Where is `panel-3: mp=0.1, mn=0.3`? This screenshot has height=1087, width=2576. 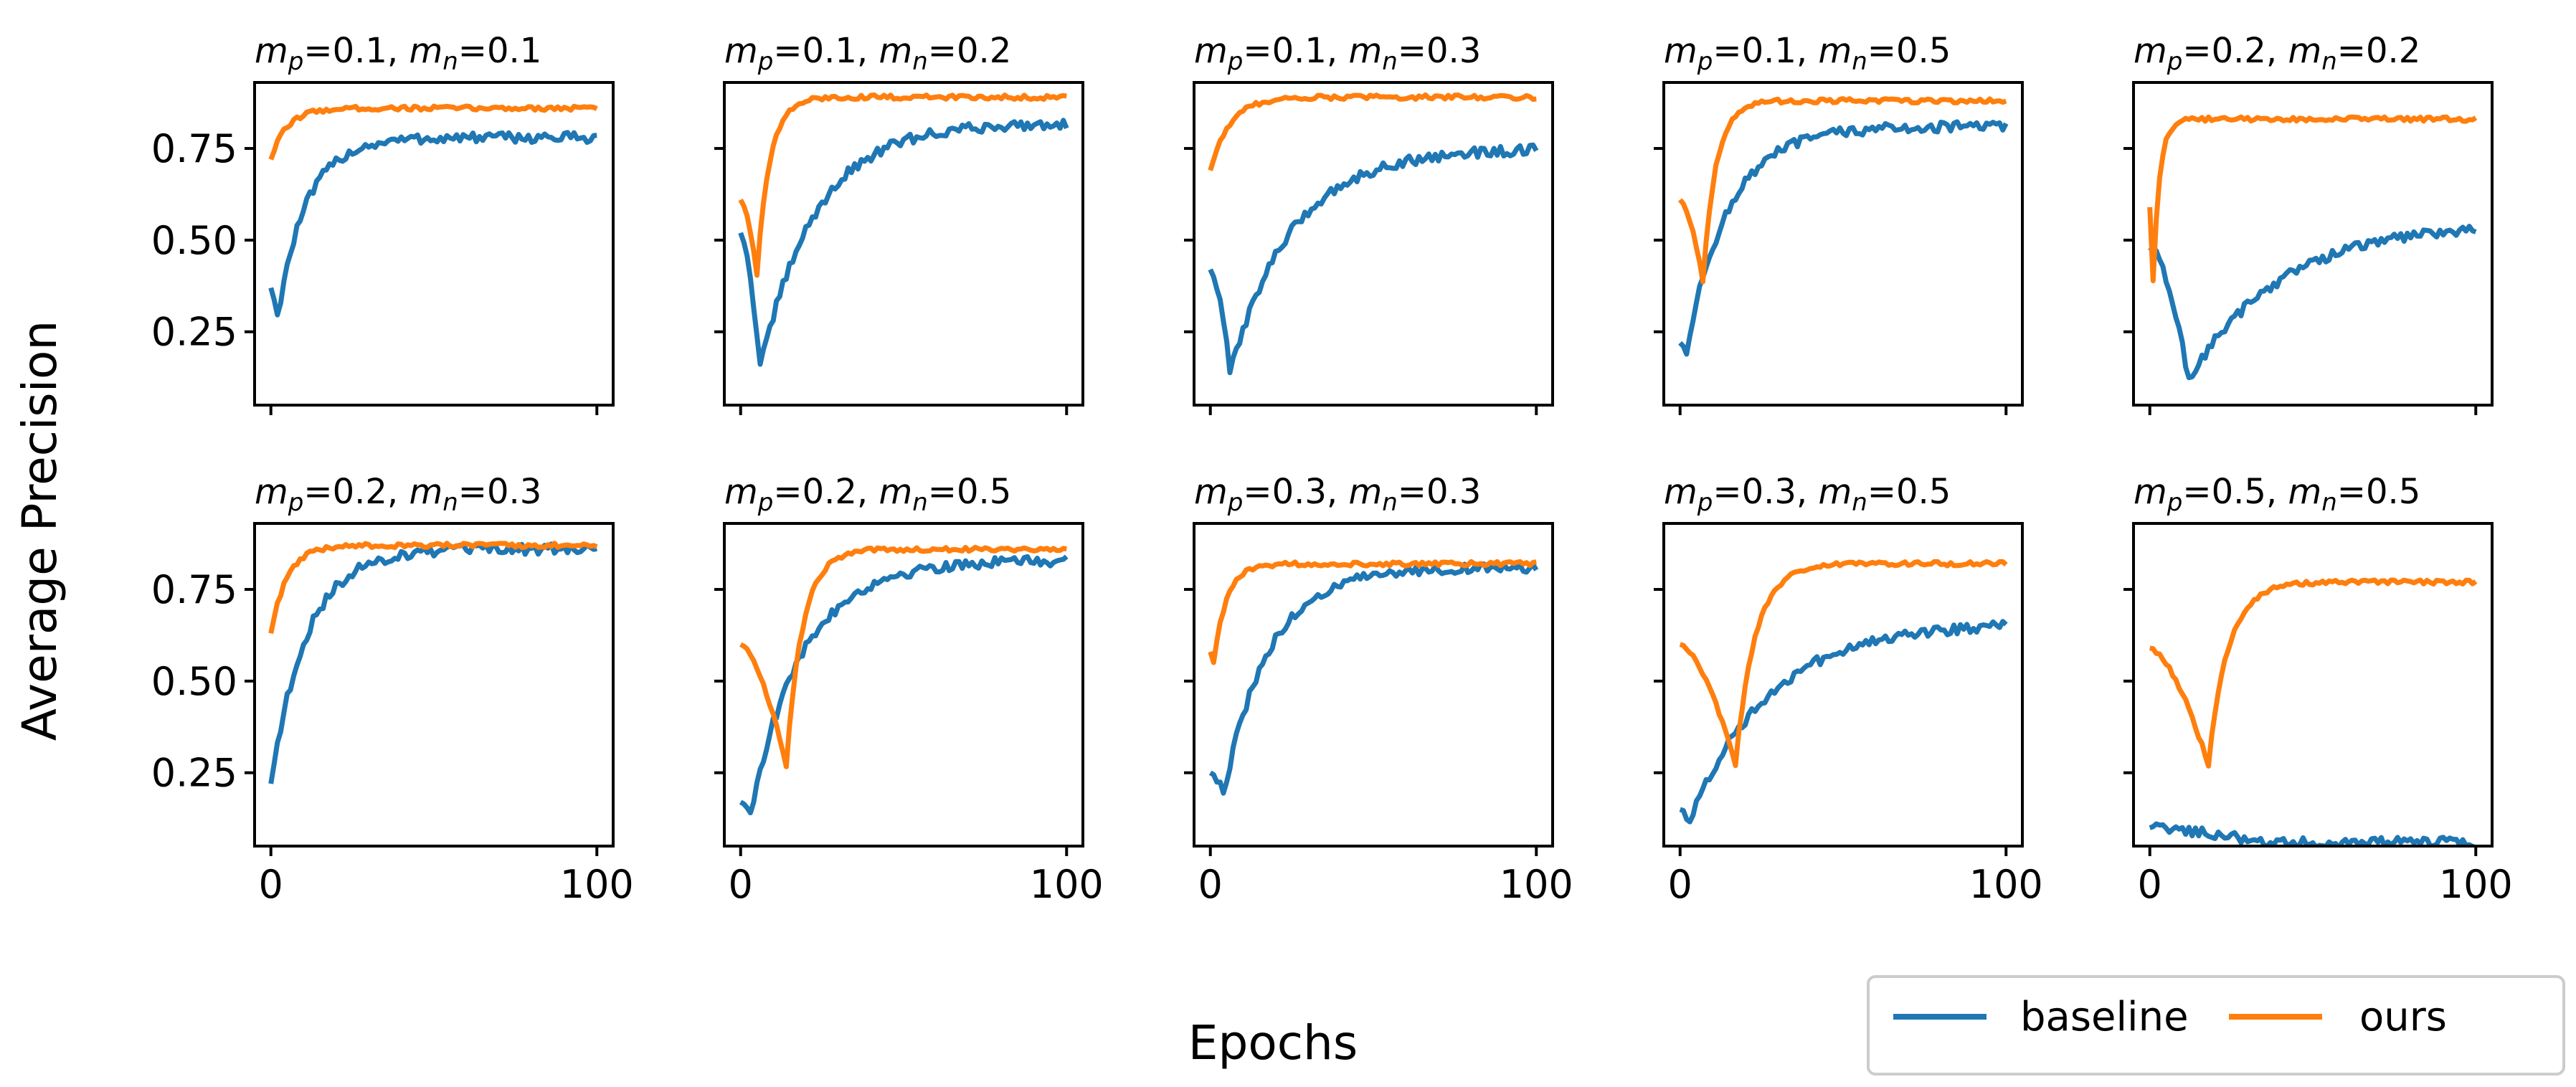 panel-3: mp=0.1, mn=0.3 is located at coordinates (1369, 223).